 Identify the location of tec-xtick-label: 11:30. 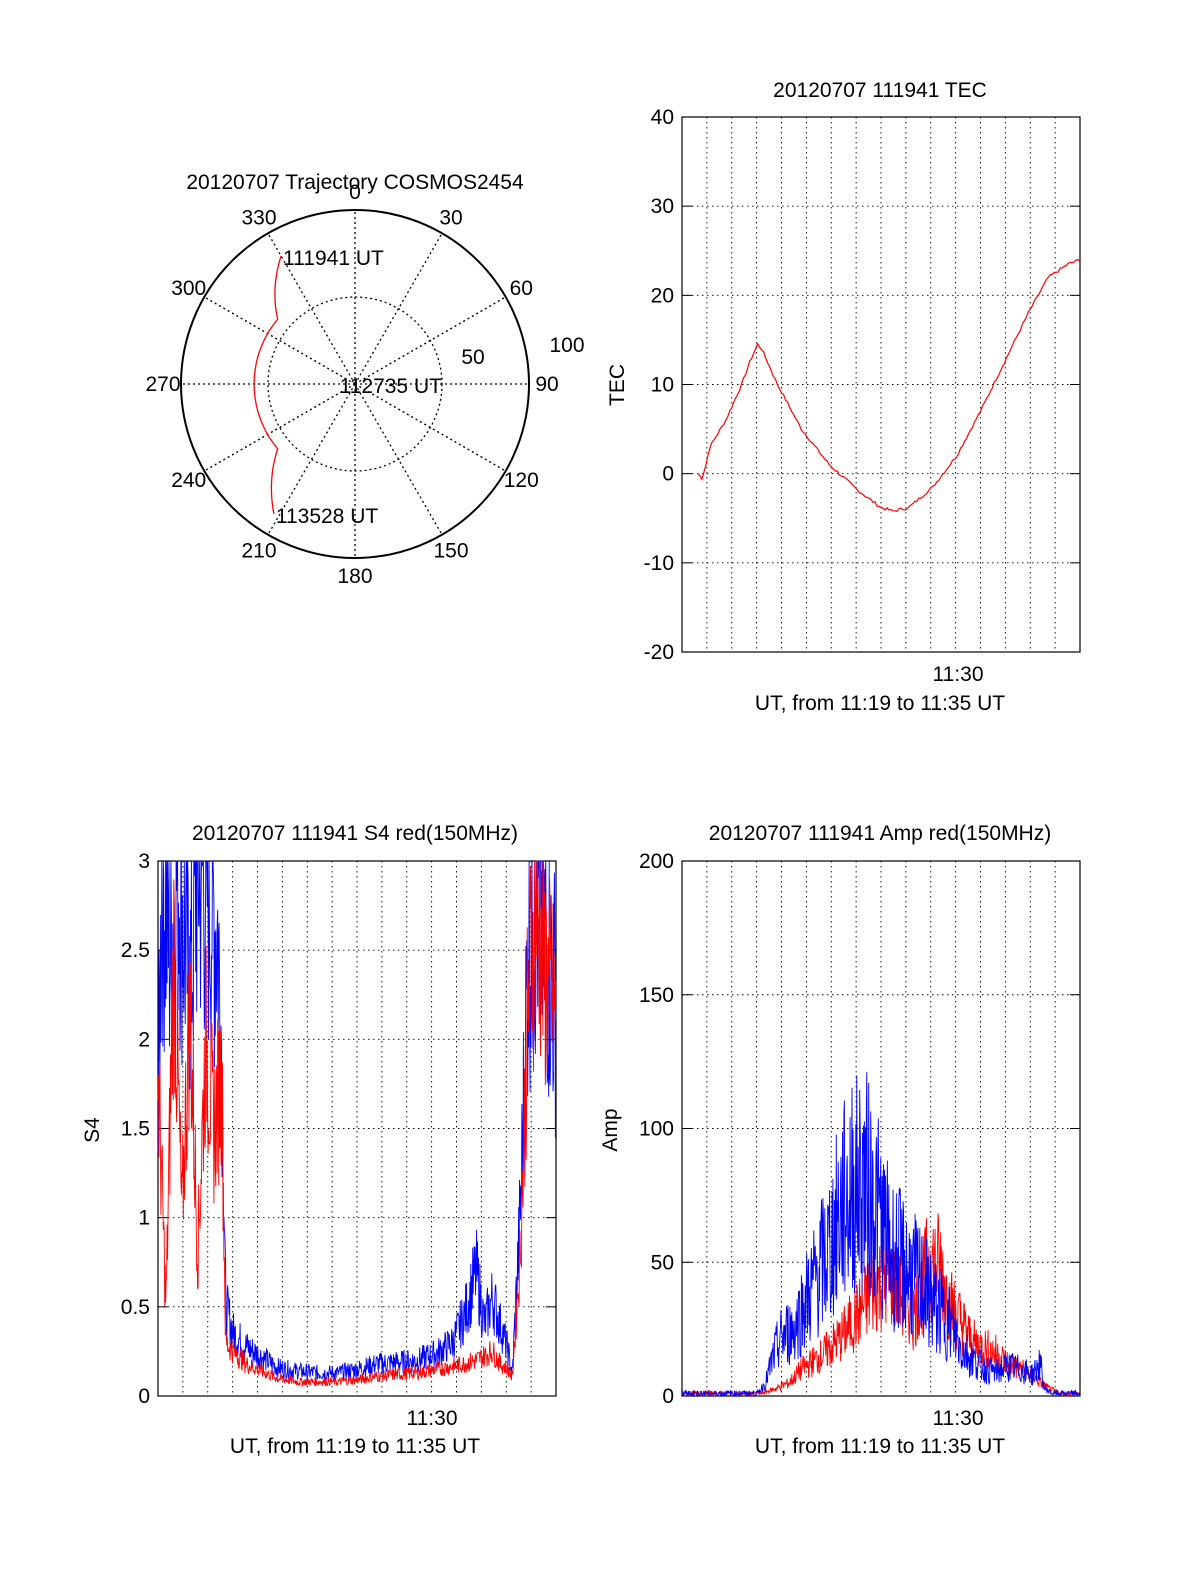
(958, 674).